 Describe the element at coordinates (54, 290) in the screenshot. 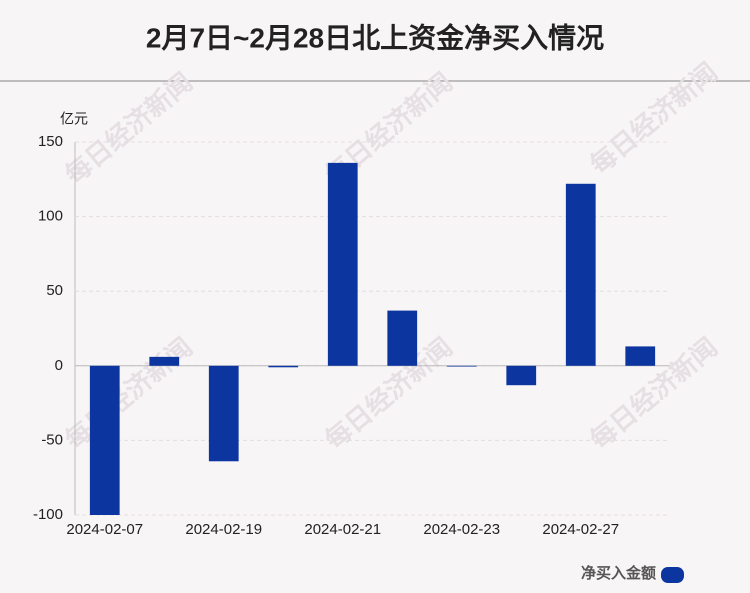

I see `y-tick-label: 50` at that location.